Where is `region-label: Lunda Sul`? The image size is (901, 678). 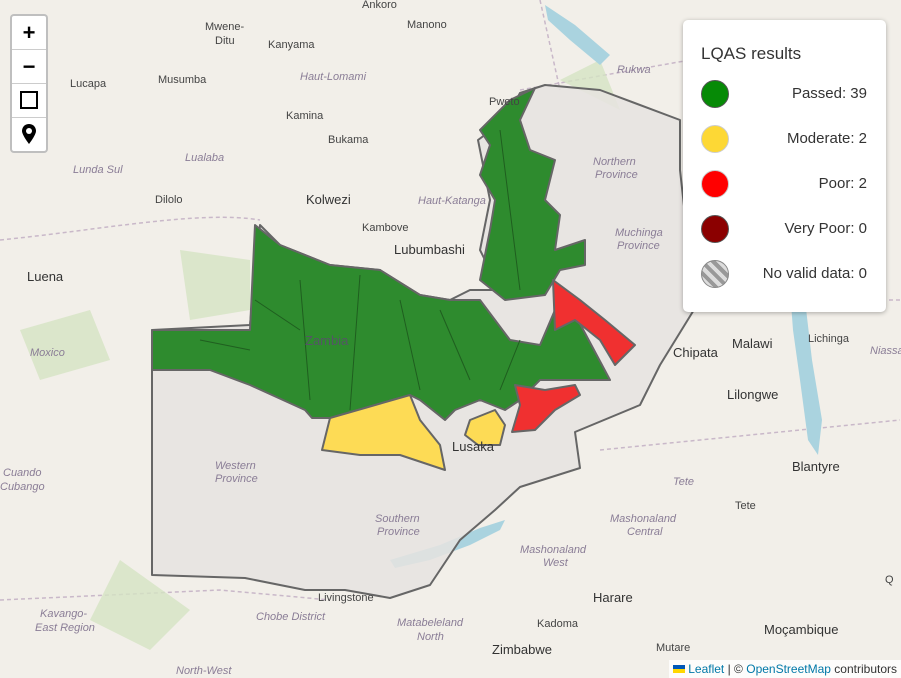
region-label: Lunda Sul is located at coordinates (98, 170).